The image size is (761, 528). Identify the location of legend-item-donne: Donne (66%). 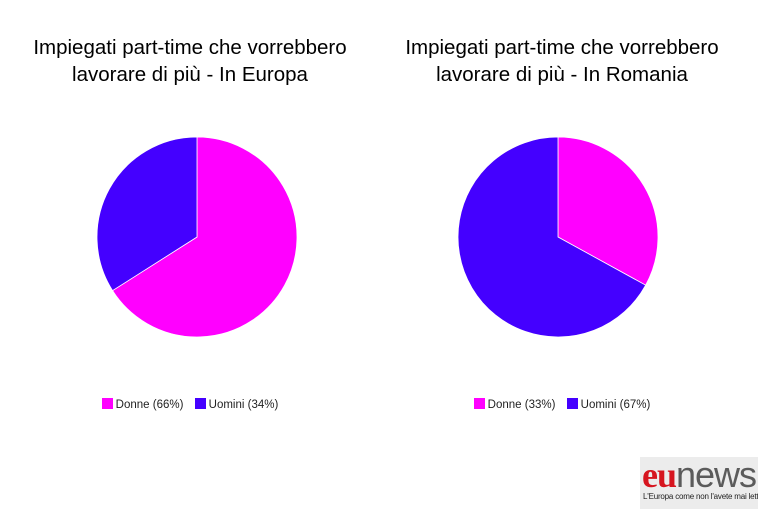
(142, 404).